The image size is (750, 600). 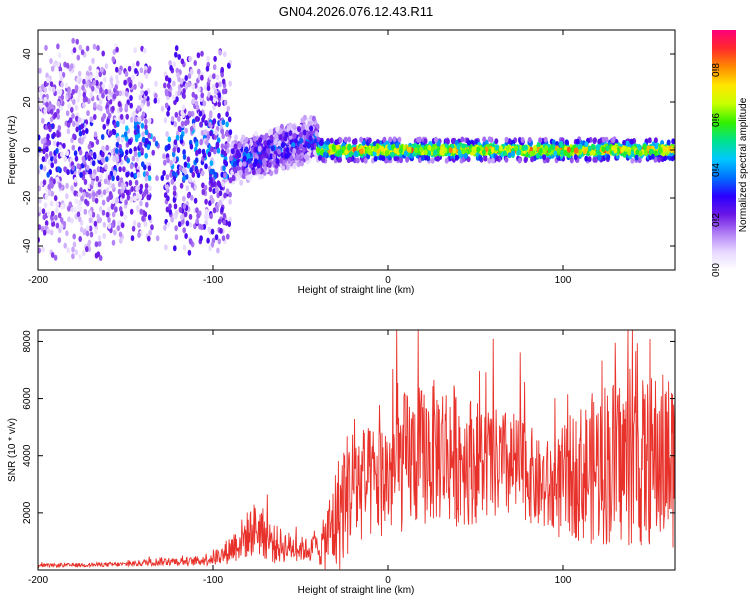 I want to click on x-tick-label: -100, so click(x=213, y=580).